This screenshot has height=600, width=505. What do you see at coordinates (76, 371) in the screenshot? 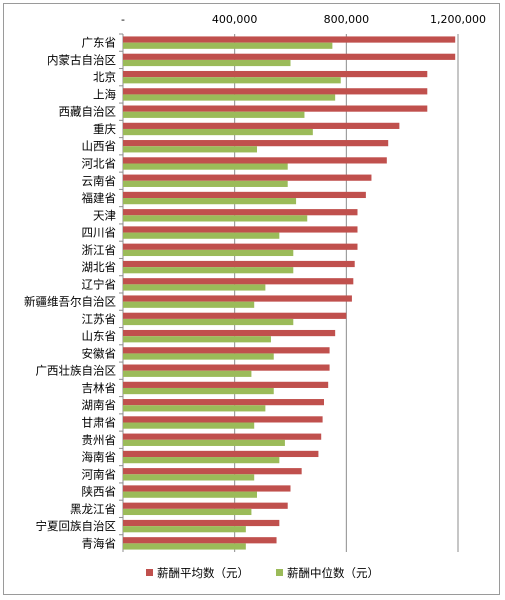
I see `category-label: 广西壮族自治区` at bounding box center [76, 371].